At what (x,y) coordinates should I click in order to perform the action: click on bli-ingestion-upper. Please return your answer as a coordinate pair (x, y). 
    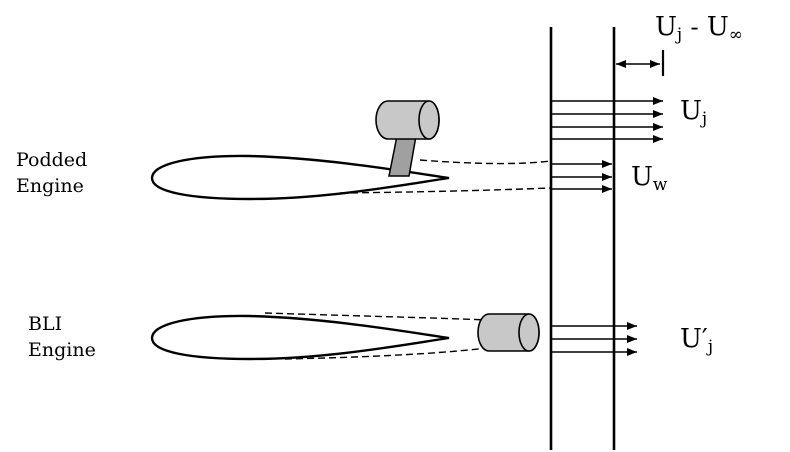
    Looking at the image, I should click on (376, 316).